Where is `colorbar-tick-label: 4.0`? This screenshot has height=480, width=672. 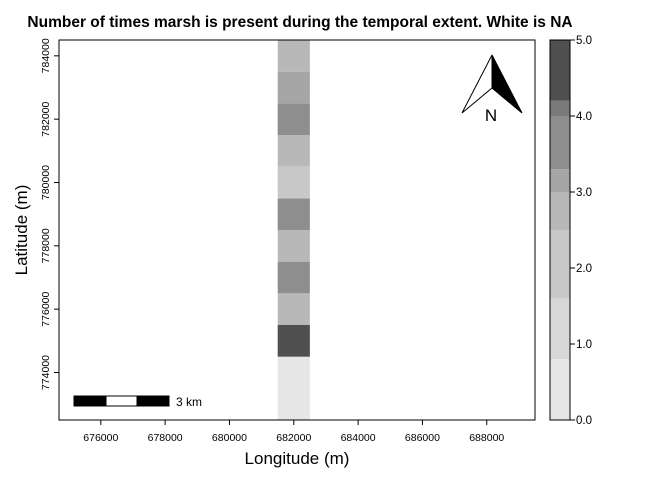 colorbar-tick-label: 4.0 is located at coordinates (584, 117).